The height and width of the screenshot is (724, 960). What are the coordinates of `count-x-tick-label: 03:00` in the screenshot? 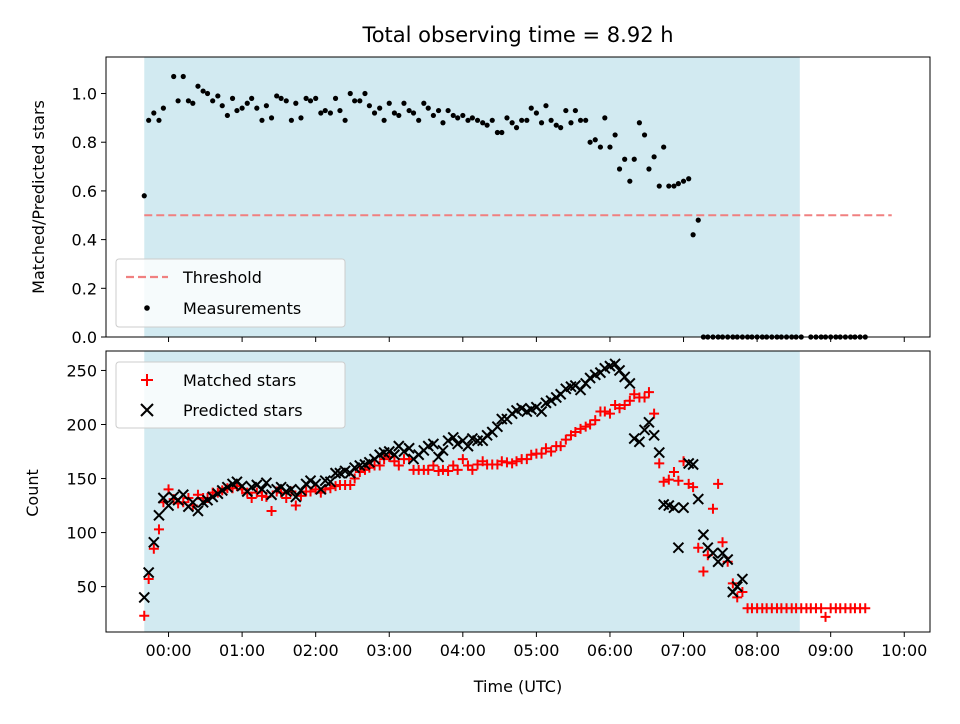 It's located at (389, 650).